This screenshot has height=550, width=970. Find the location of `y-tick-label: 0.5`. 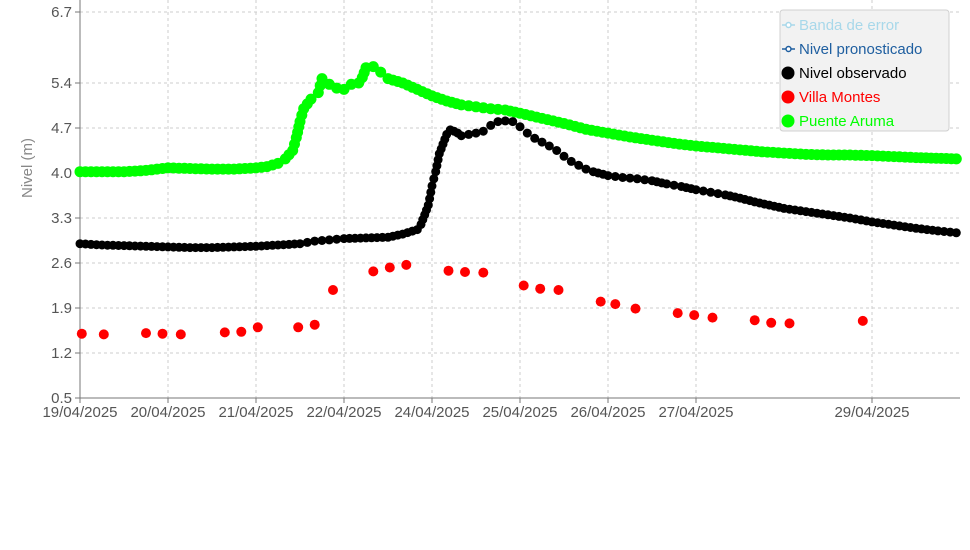

y-tick-label: 0.5 is located at coordinates (61, 398).